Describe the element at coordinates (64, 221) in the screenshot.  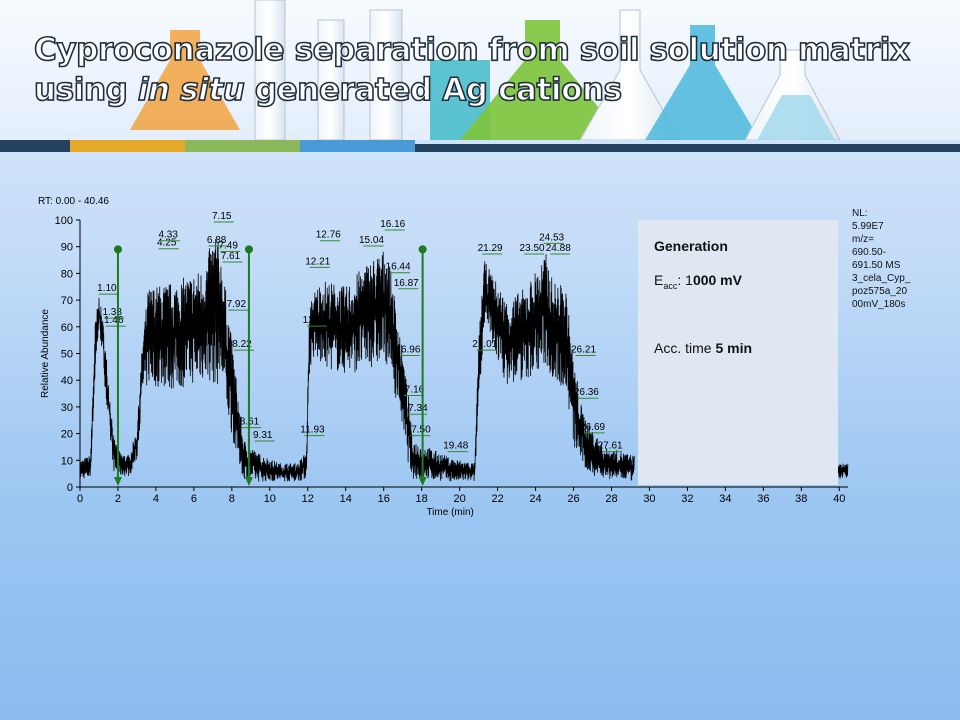
I see `y-tick-label: 100` at that location.